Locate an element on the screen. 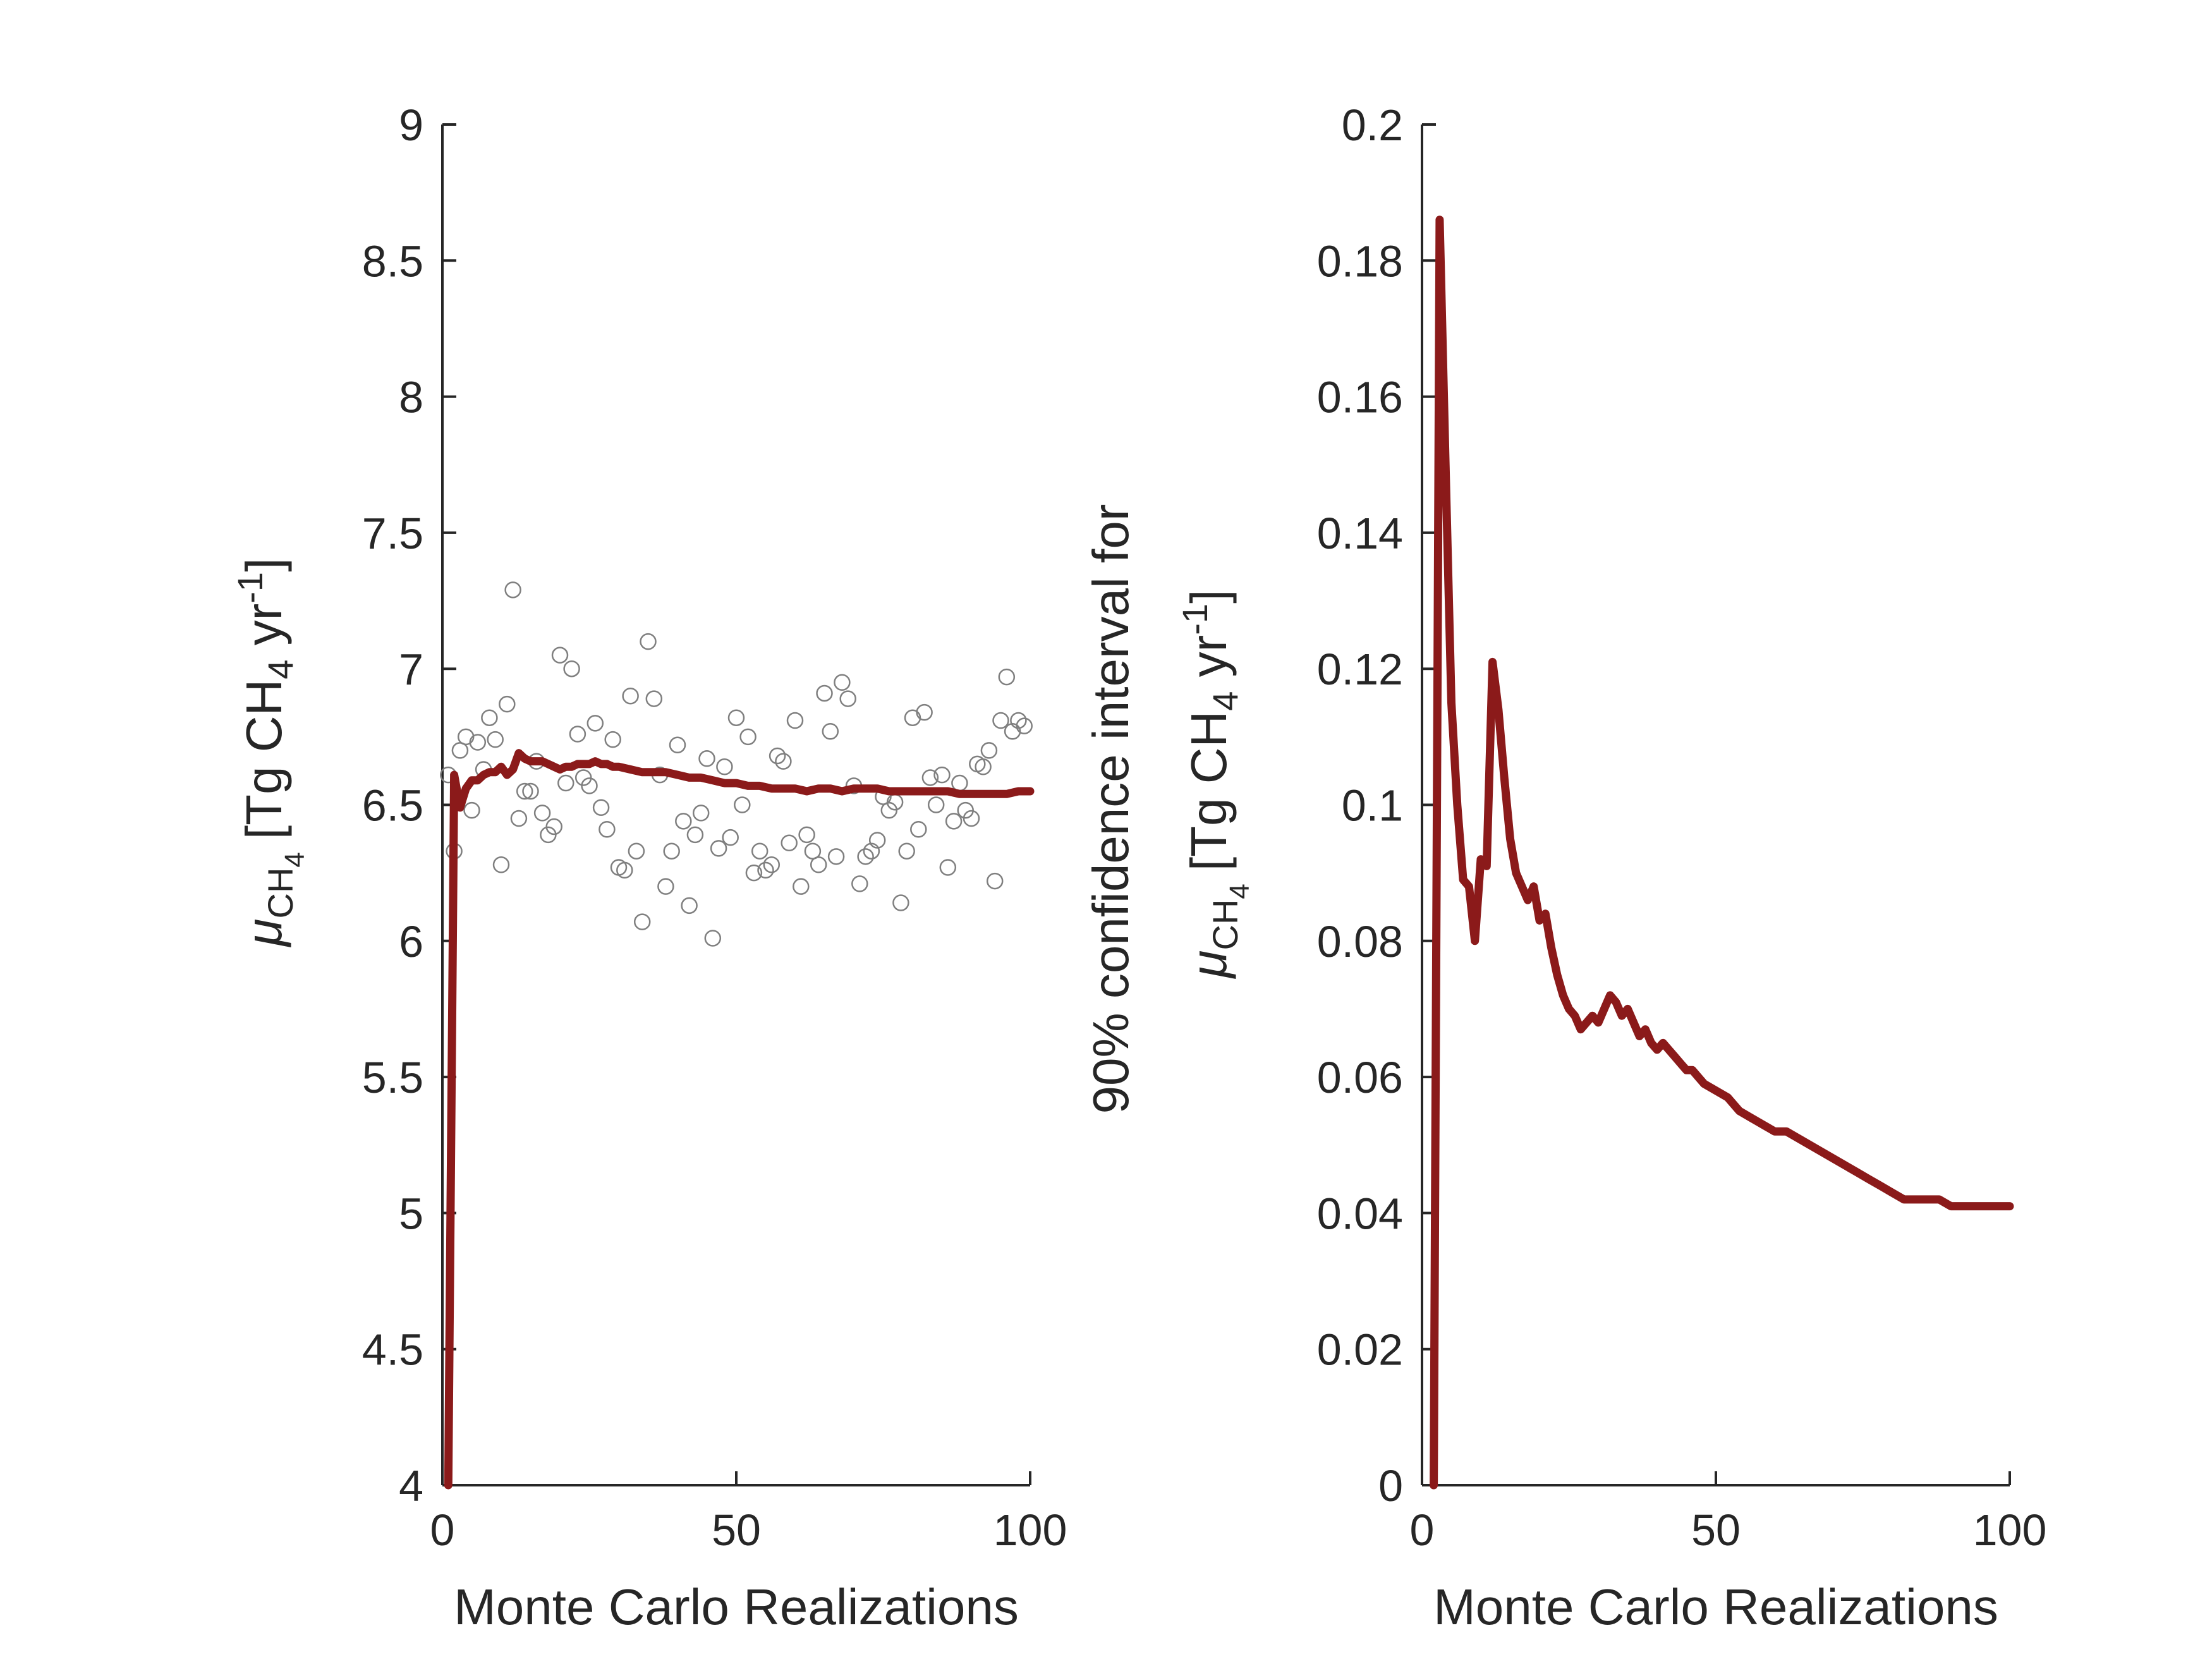 The width and height of the screenshot is (2212, 1659). y-tick-label: 0.08 is located at coordinates (1360, 941).